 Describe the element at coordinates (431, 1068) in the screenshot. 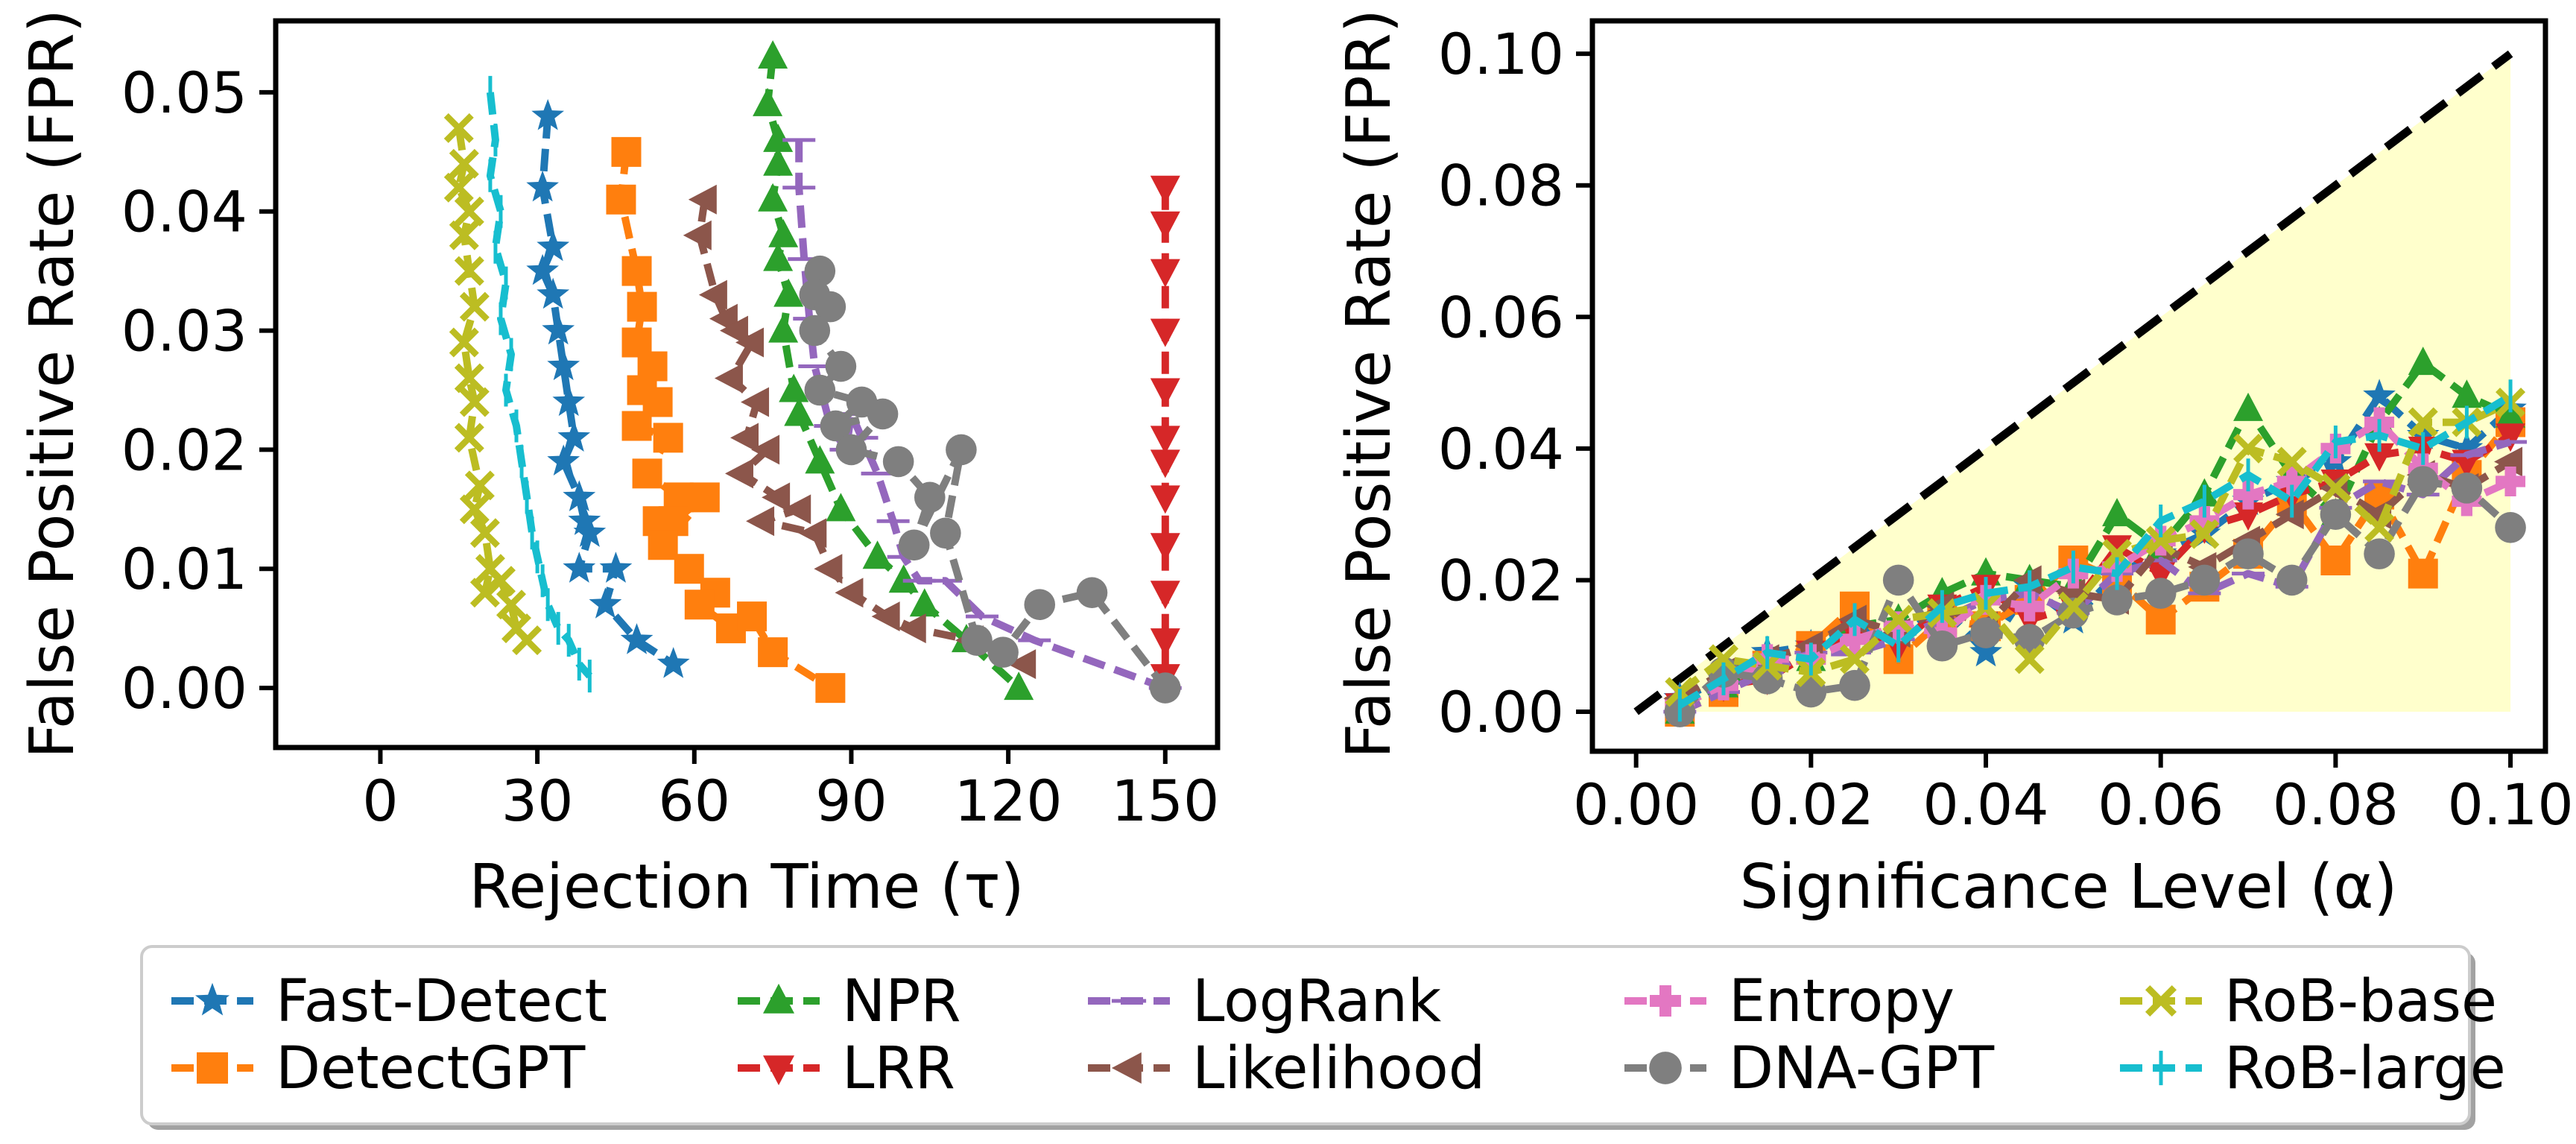

I see `legend-label-detectgpt: DetectGPT` at that location.